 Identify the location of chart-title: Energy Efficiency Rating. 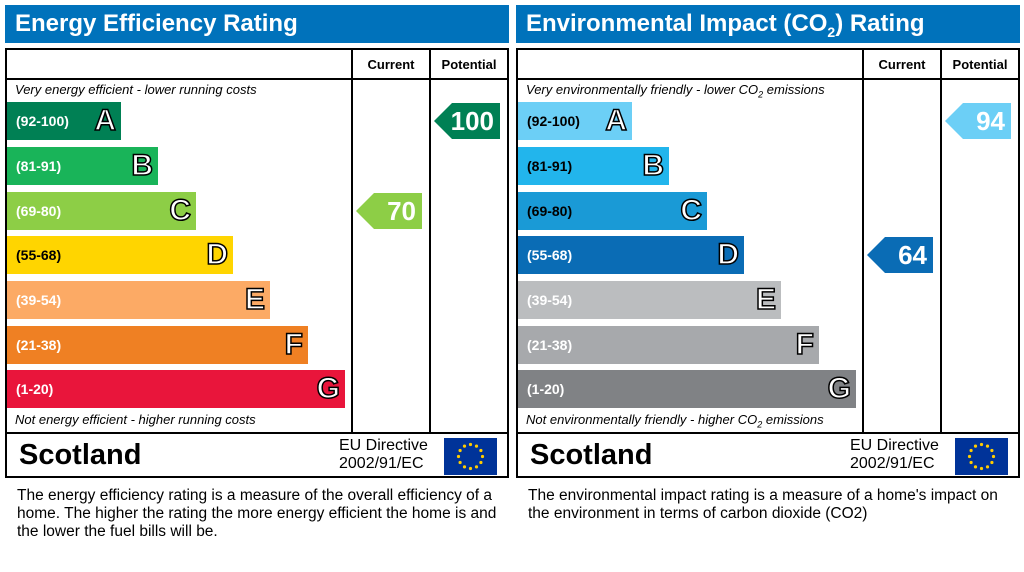
(257, 24).